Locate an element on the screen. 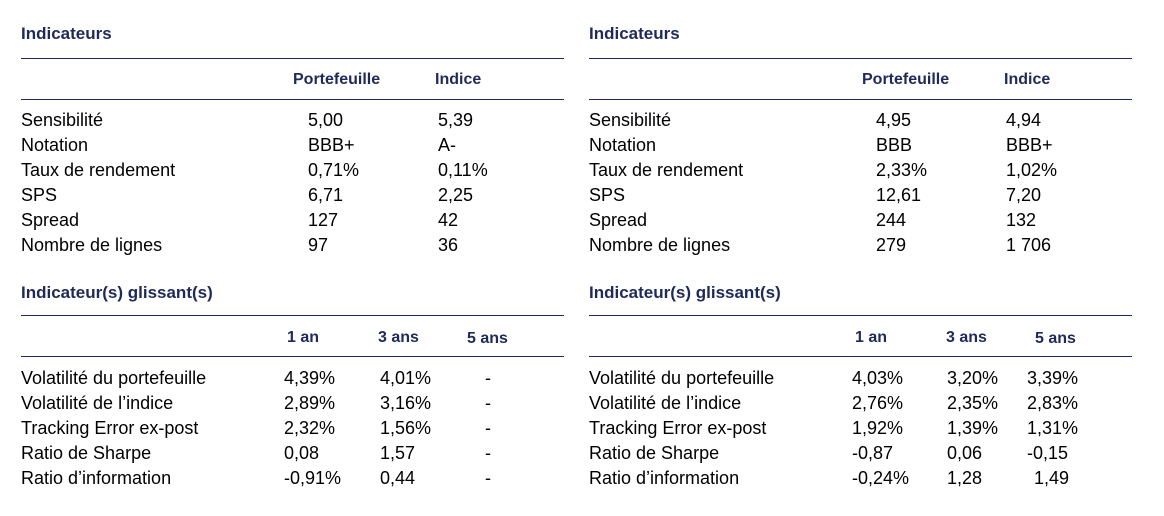  value-1y: 4,03% is located at coordinates (878, 378).